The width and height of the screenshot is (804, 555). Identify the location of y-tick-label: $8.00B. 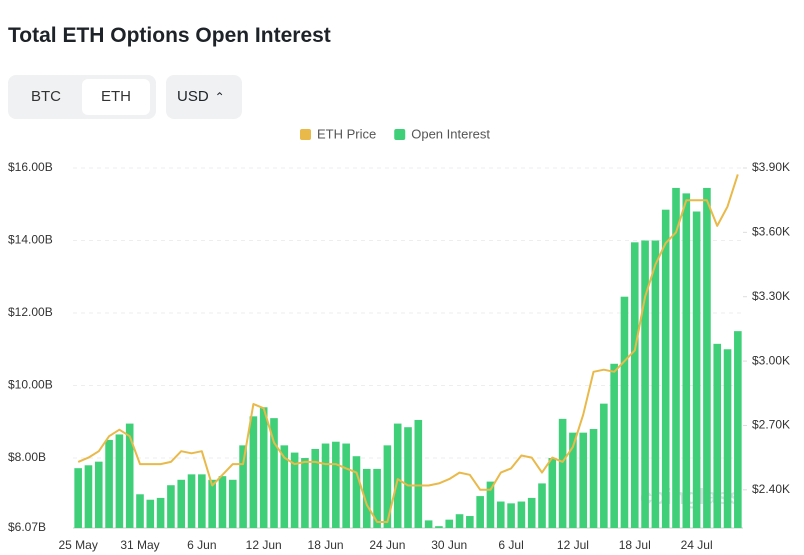
(27, 457).